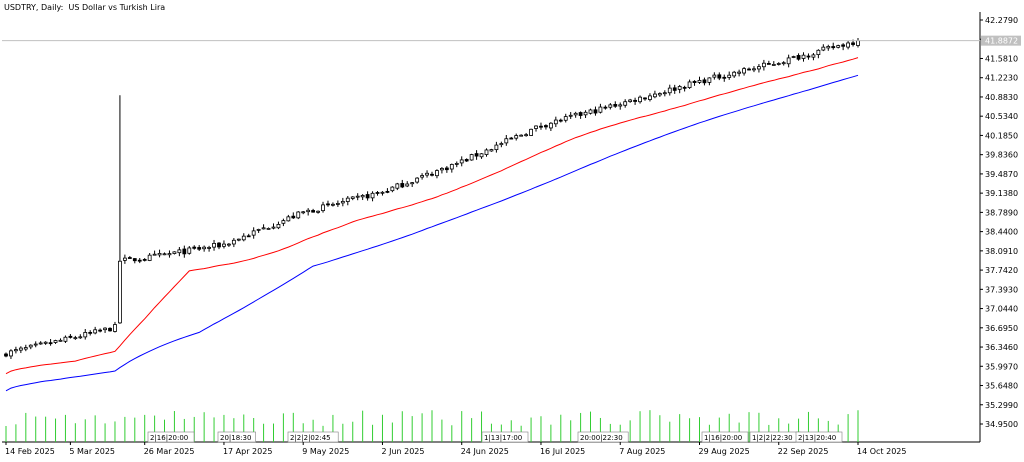 This screenshot has width=1024, height=462. Describe the element at coordinates (485, 451) in the screenshot. I see `time-tick-label: 24 Jun 2025` at that location.